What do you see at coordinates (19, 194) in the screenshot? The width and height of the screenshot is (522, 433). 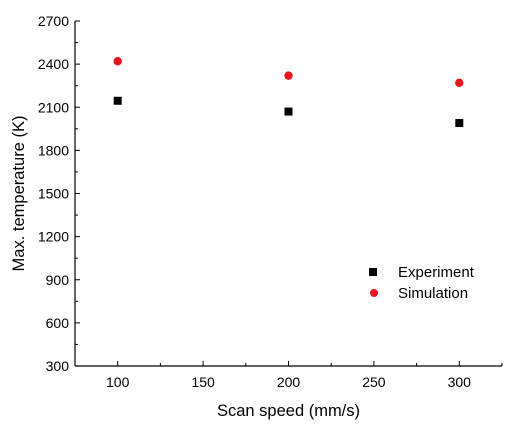 I see `y-axis-title: Max. temperature (K)` at bounding box center [19, 194].